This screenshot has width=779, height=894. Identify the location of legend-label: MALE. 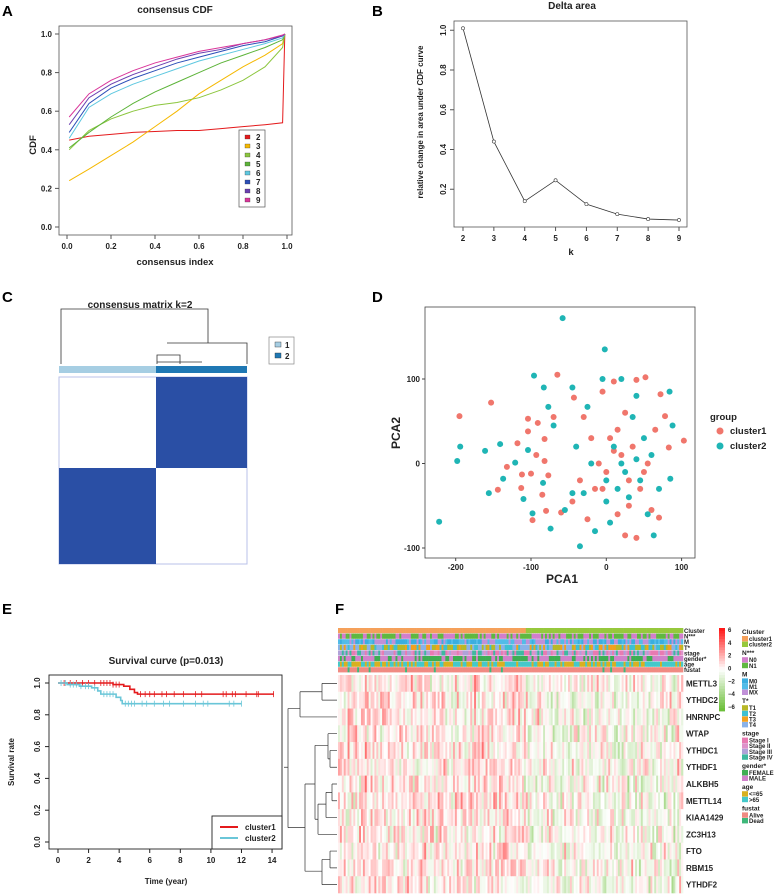
(757, 780).